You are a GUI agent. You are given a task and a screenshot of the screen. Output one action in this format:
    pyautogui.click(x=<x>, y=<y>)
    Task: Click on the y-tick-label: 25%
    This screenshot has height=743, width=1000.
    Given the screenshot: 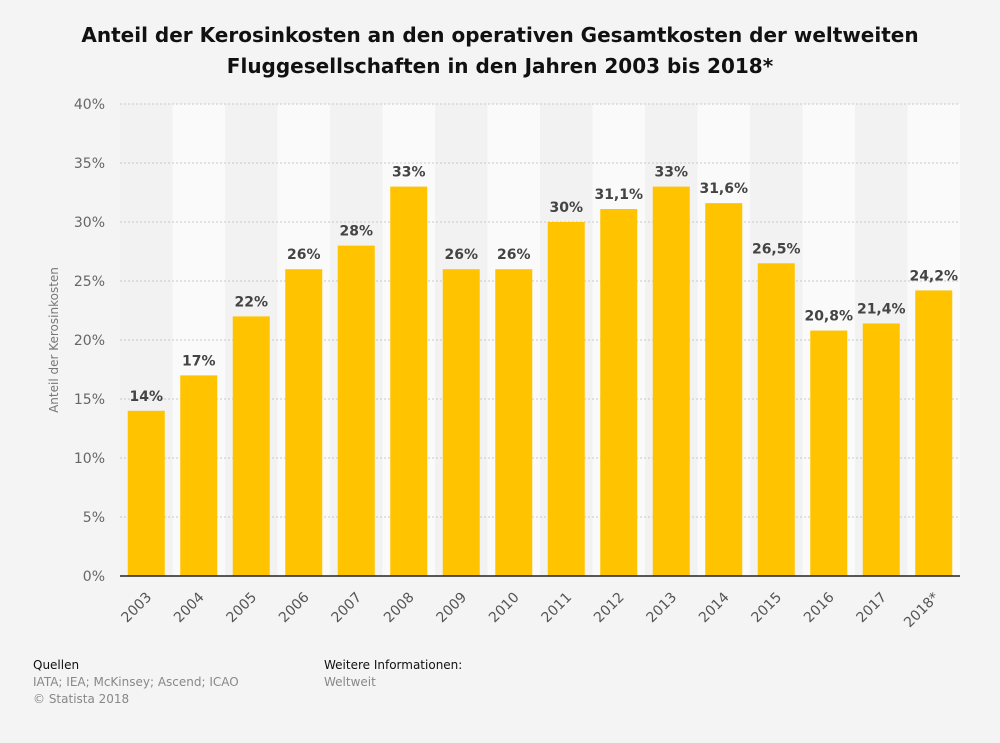 What is the action you would take?
    pyautogui.click(x=89, y=282)
    